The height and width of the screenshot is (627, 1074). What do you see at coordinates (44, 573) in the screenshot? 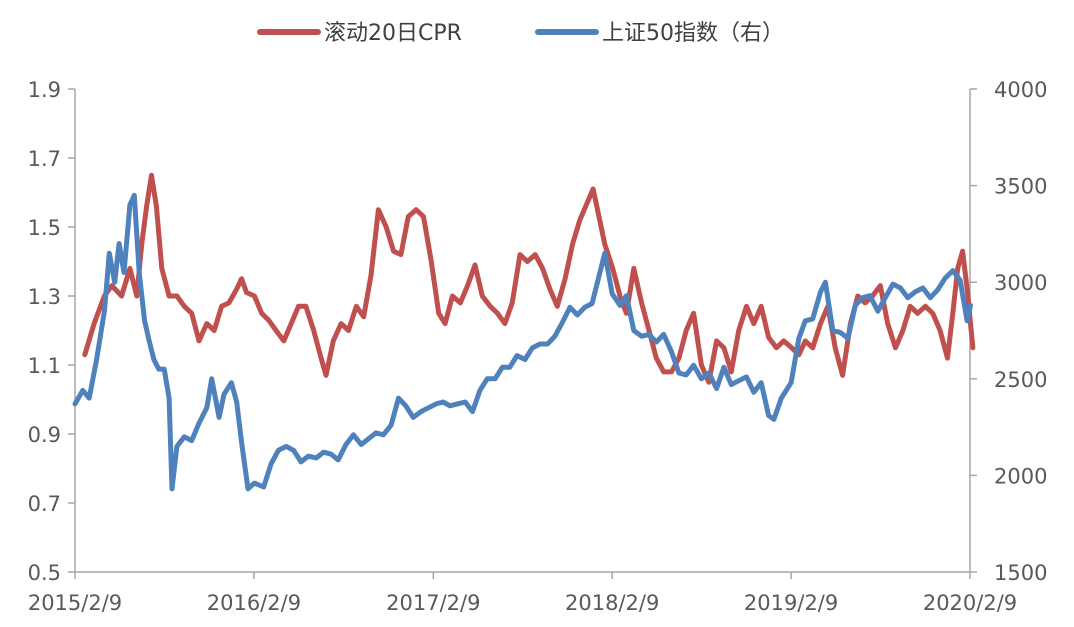
I see `y-left-tick-label: 0.5` at bounding box center [44, 573].